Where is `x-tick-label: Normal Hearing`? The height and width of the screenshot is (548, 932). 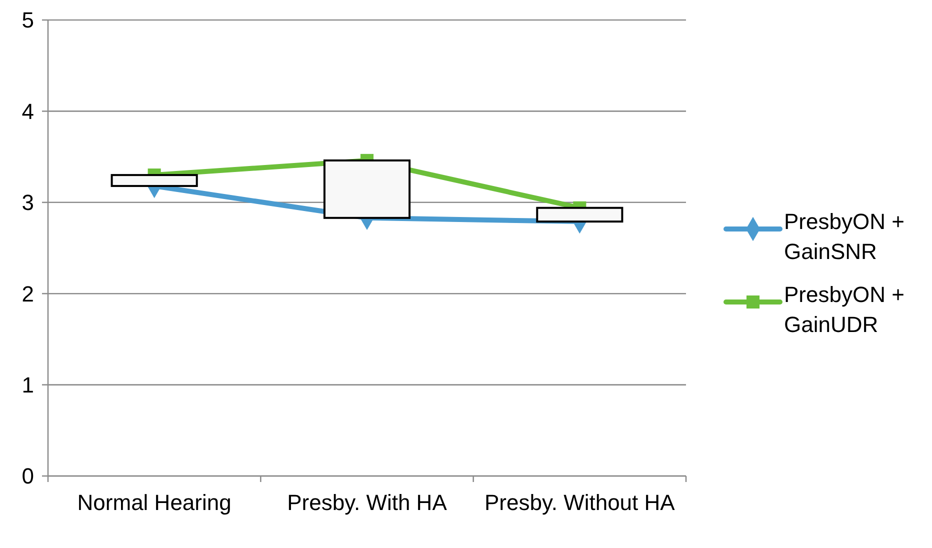
x-tick-label: Normal Hearing is located at coordinates (154, 502).